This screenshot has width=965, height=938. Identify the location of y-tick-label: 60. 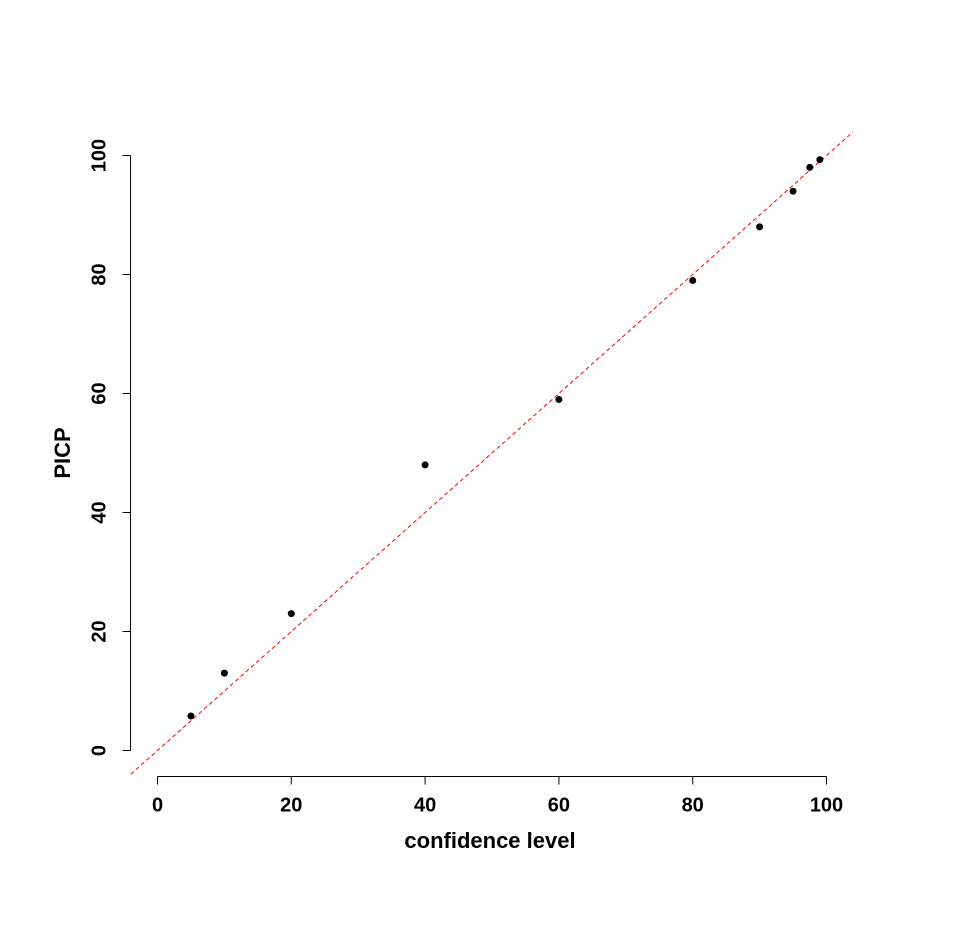
(100, 393).